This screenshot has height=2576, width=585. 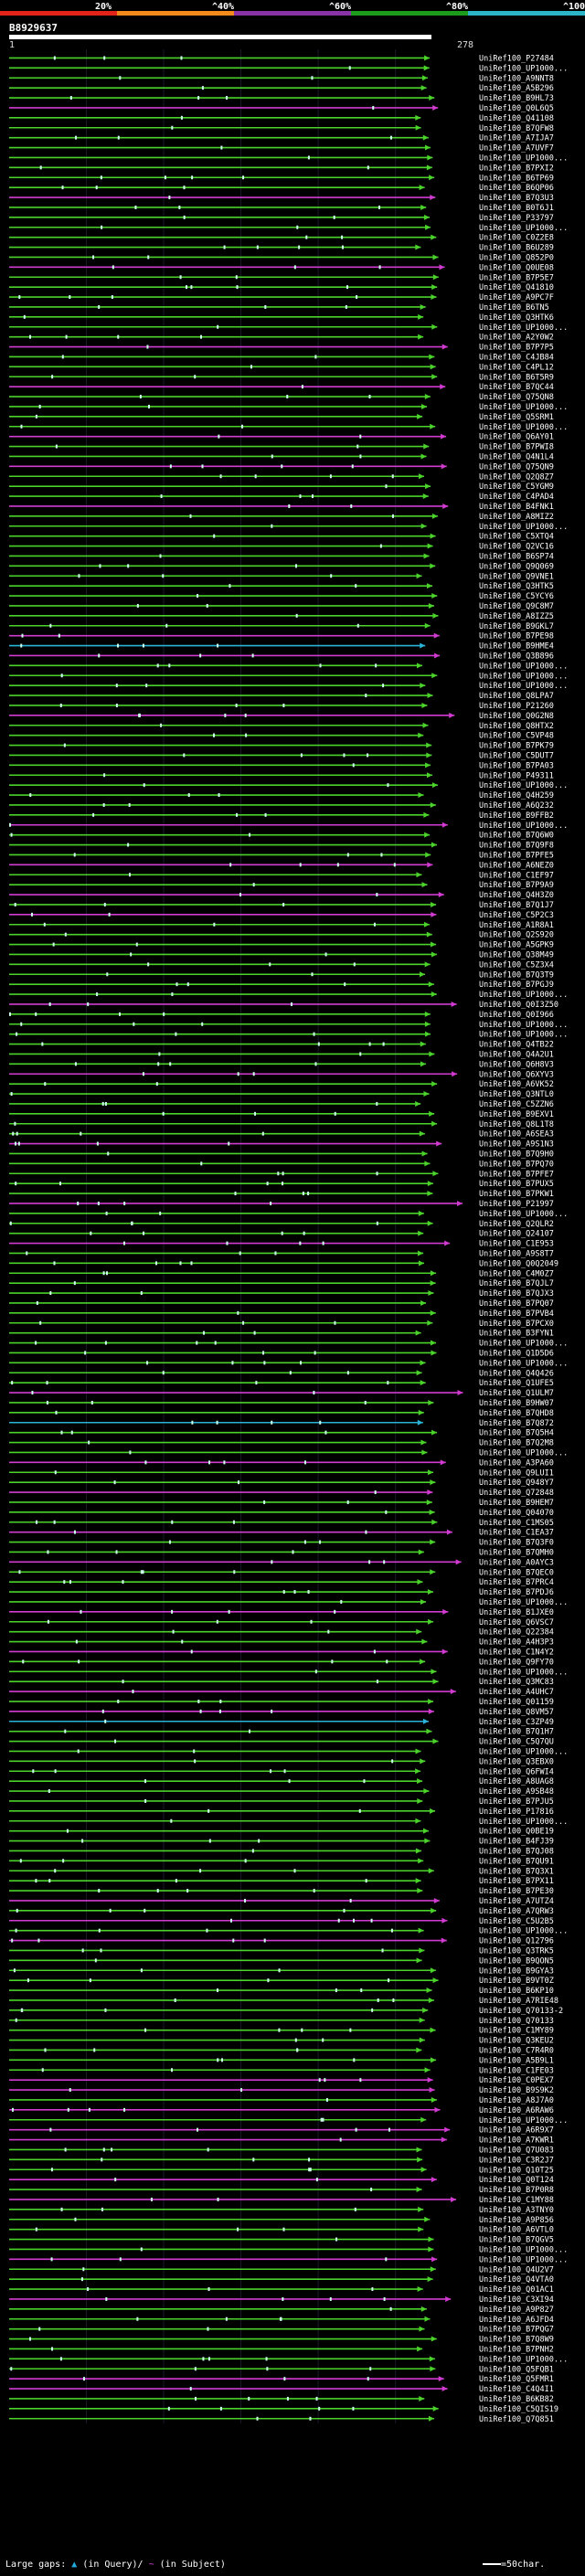 I want to click on hit-label: UniRef100_Q5FQB1, so click(x=516, y=2369).